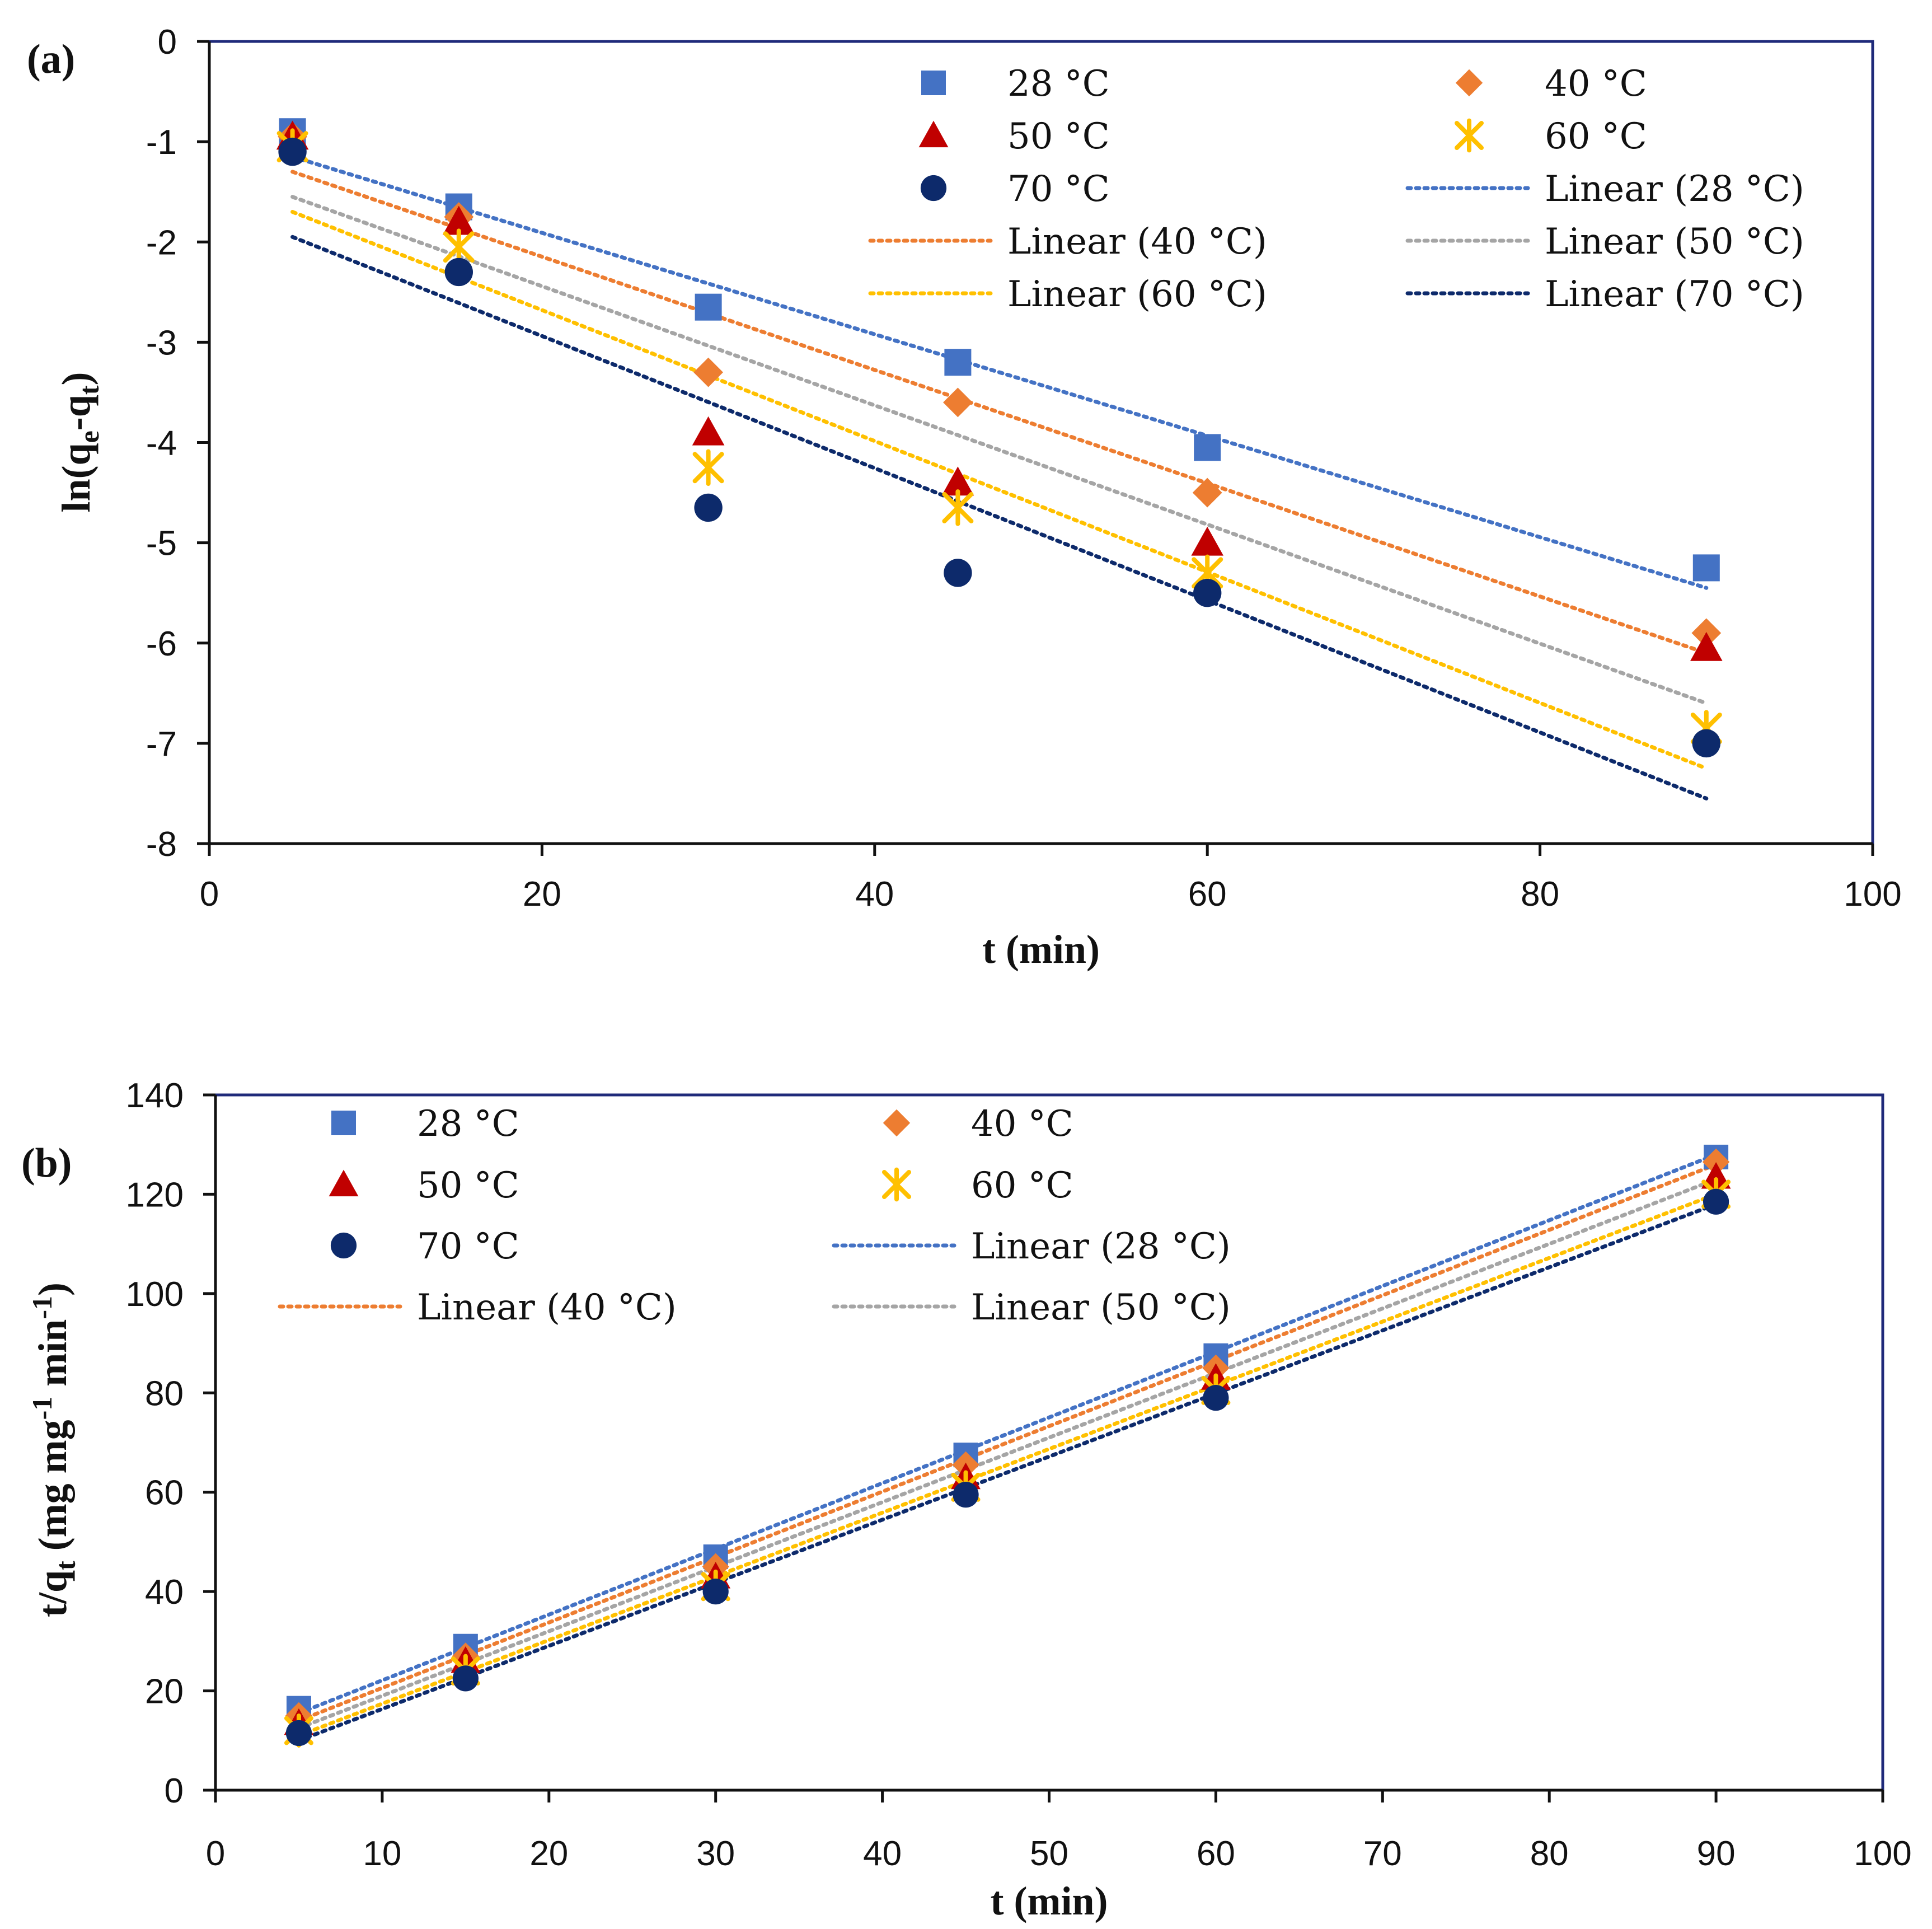 The height and width of the screenshot is (1929, 1932). Describe the element at coordinates (1216, 1853) in the screenshot. I see `x-tick-label-b: 60` at that location.